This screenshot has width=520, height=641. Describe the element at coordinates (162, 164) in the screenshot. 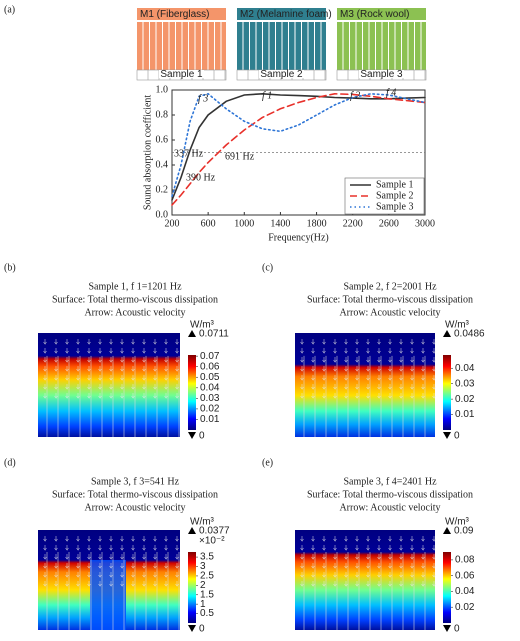

I see `y-tick-label: 0.4` at that location.